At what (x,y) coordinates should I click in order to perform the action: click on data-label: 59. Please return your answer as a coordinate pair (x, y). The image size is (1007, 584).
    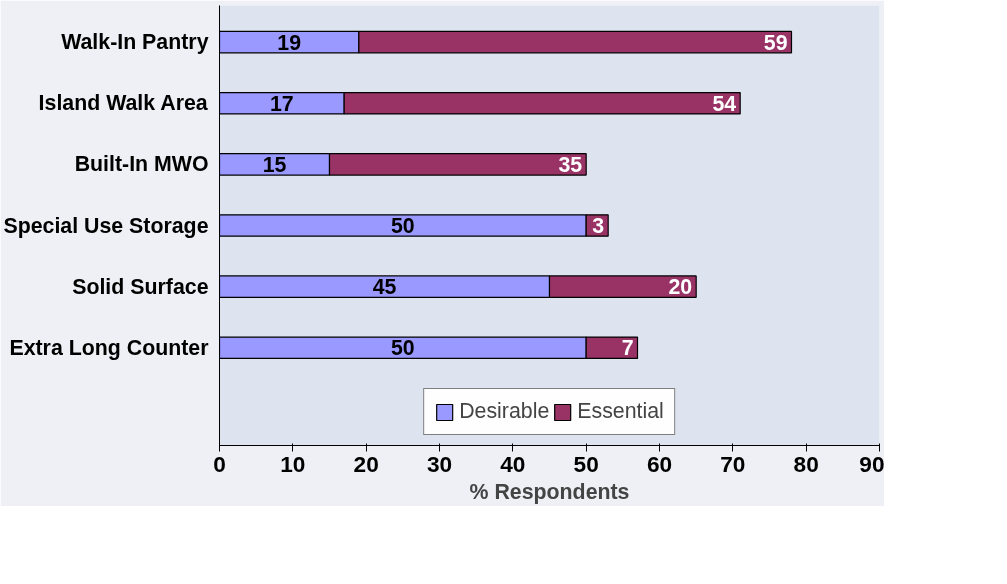
    Looking at the image, I should click on (775, 42).